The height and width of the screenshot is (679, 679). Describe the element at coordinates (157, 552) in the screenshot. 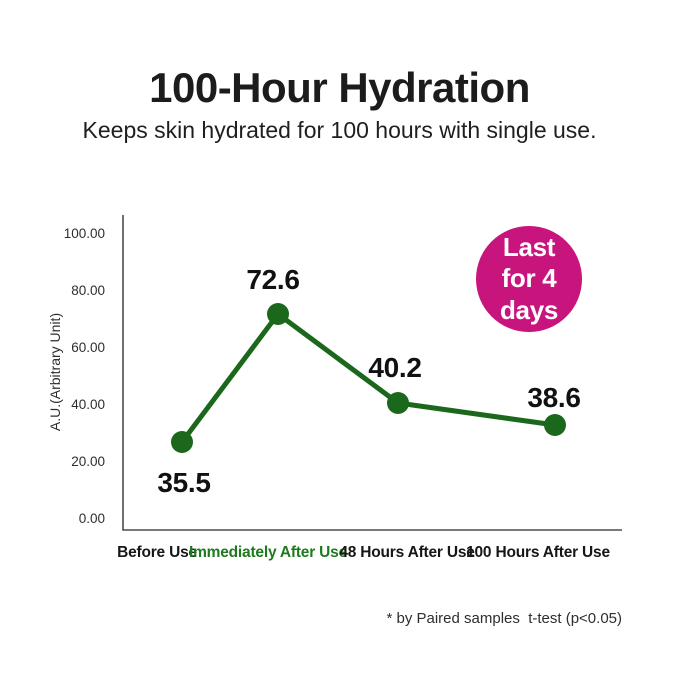

I see `x-label-before-use: Before Use` at that location.